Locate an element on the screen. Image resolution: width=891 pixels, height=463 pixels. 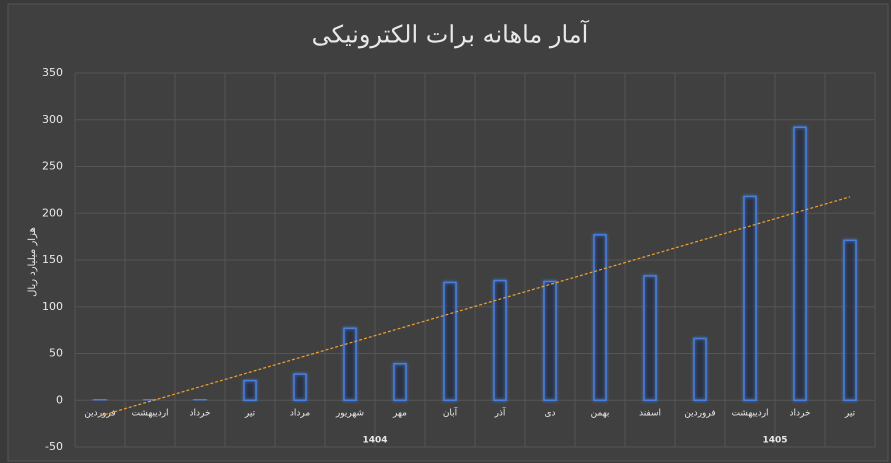
y-tick-label: 250 is located at coordinates (52, 166).